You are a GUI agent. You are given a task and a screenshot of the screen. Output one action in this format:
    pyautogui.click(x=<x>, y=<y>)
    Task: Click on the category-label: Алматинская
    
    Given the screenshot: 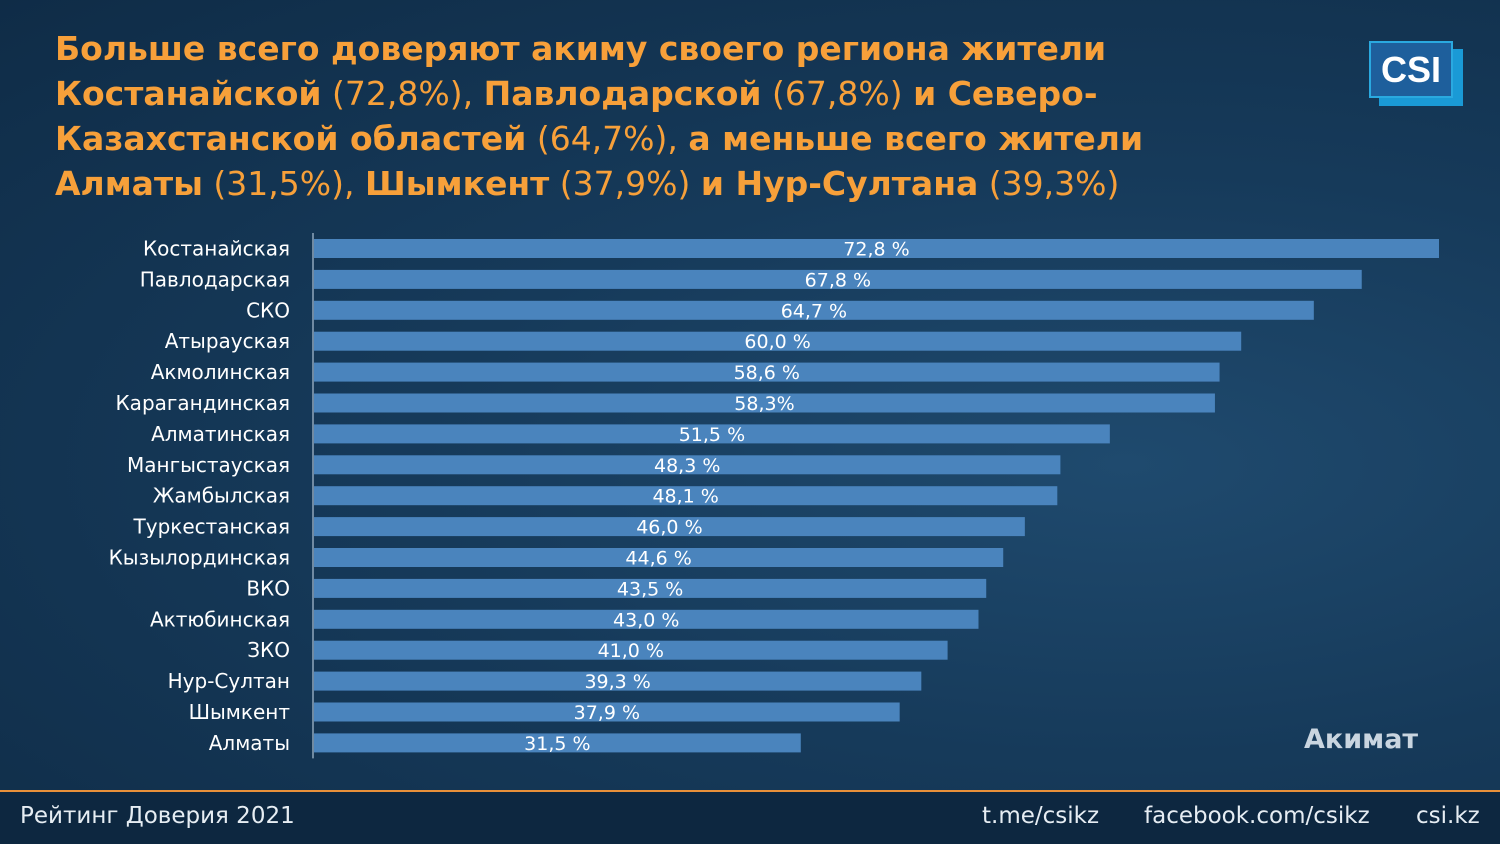 What is the action you would take?
    pyautogui.click(x=220, y=434)
    